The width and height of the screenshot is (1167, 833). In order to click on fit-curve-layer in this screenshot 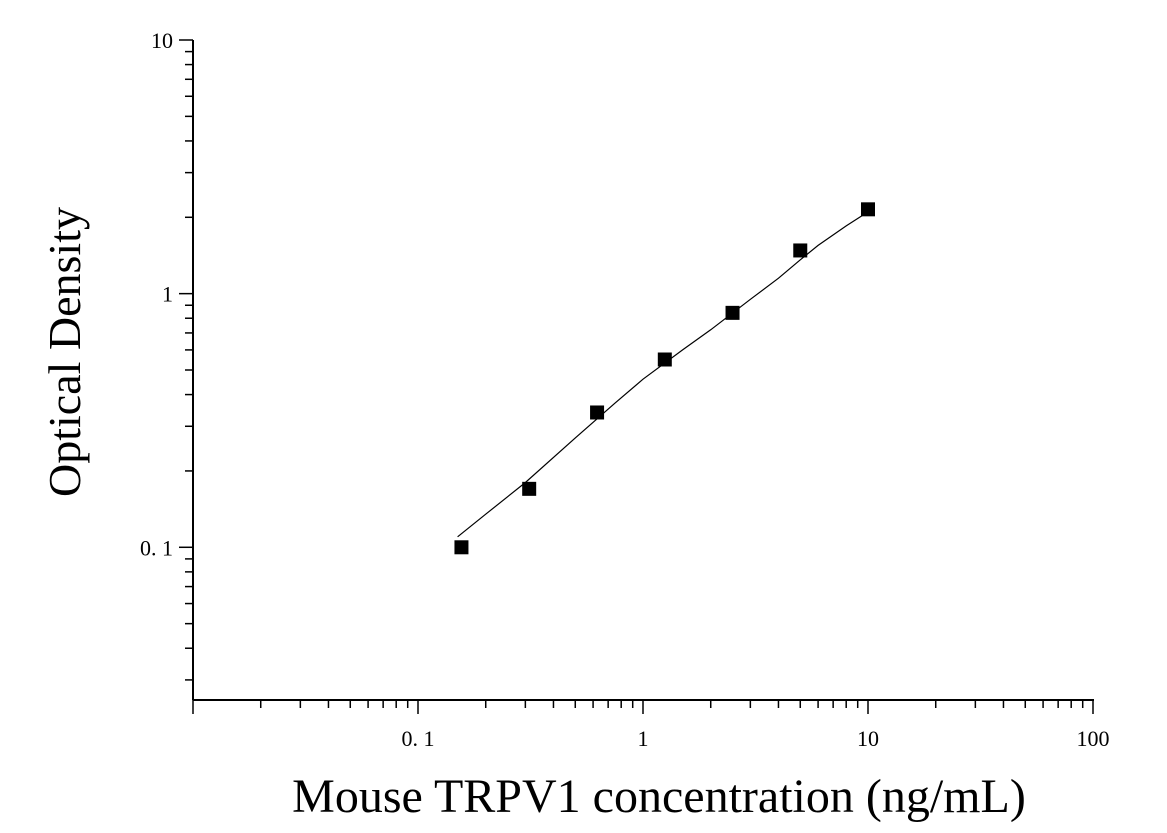, I will do `click(663, 374)`.